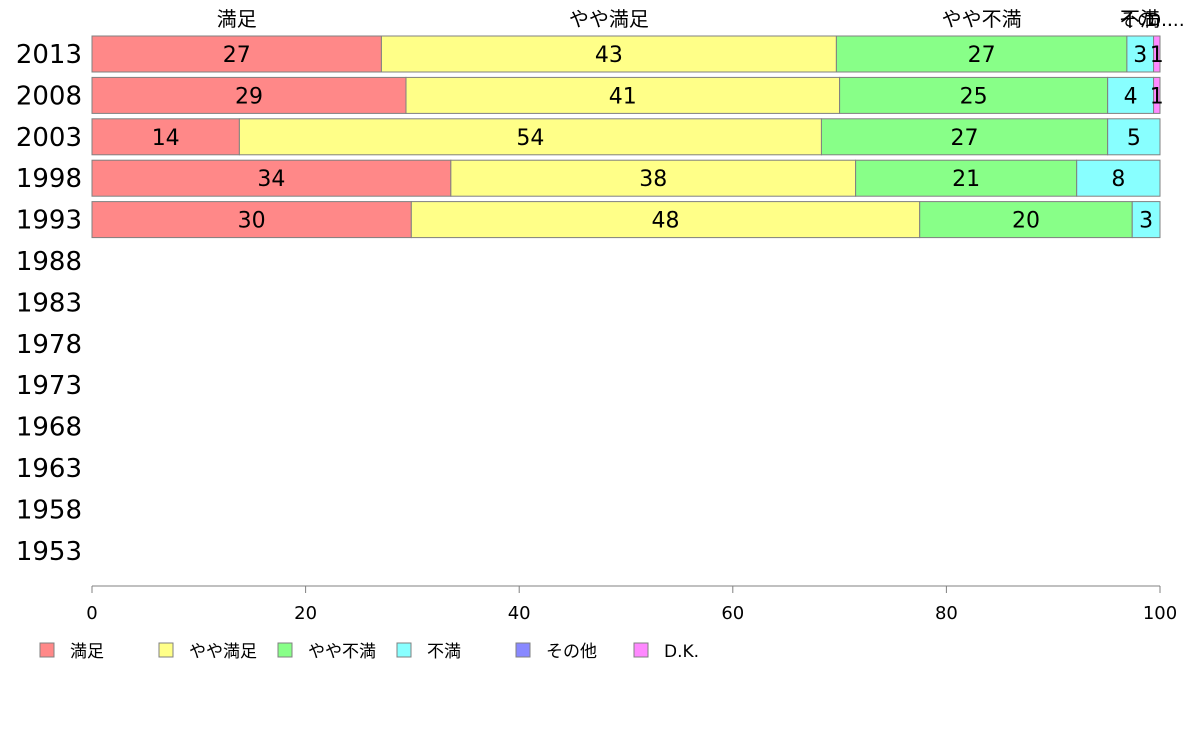 This screenshot has height=736, width=1188. Describe the element at coordinates (49, 96) in the screenshot. I see `year-label: 2008` at that location.